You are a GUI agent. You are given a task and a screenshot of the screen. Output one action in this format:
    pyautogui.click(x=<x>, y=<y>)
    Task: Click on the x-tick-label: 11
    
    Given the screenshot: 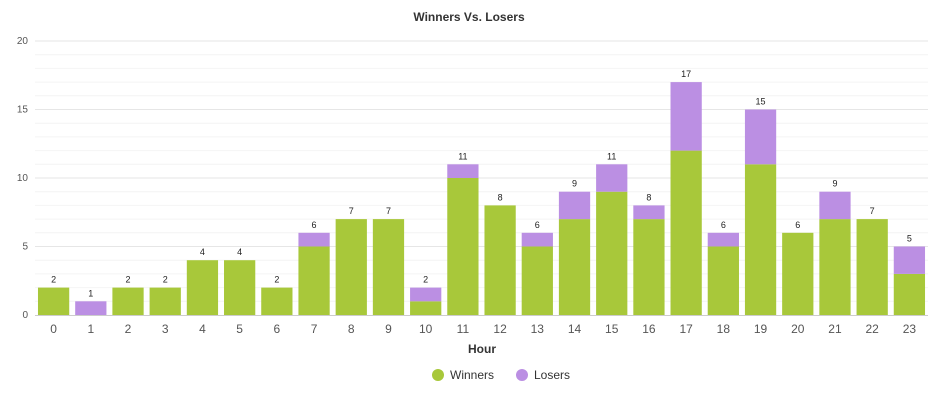 What is the action you would take?
    pyautogui.click(x=463, y=329)
    